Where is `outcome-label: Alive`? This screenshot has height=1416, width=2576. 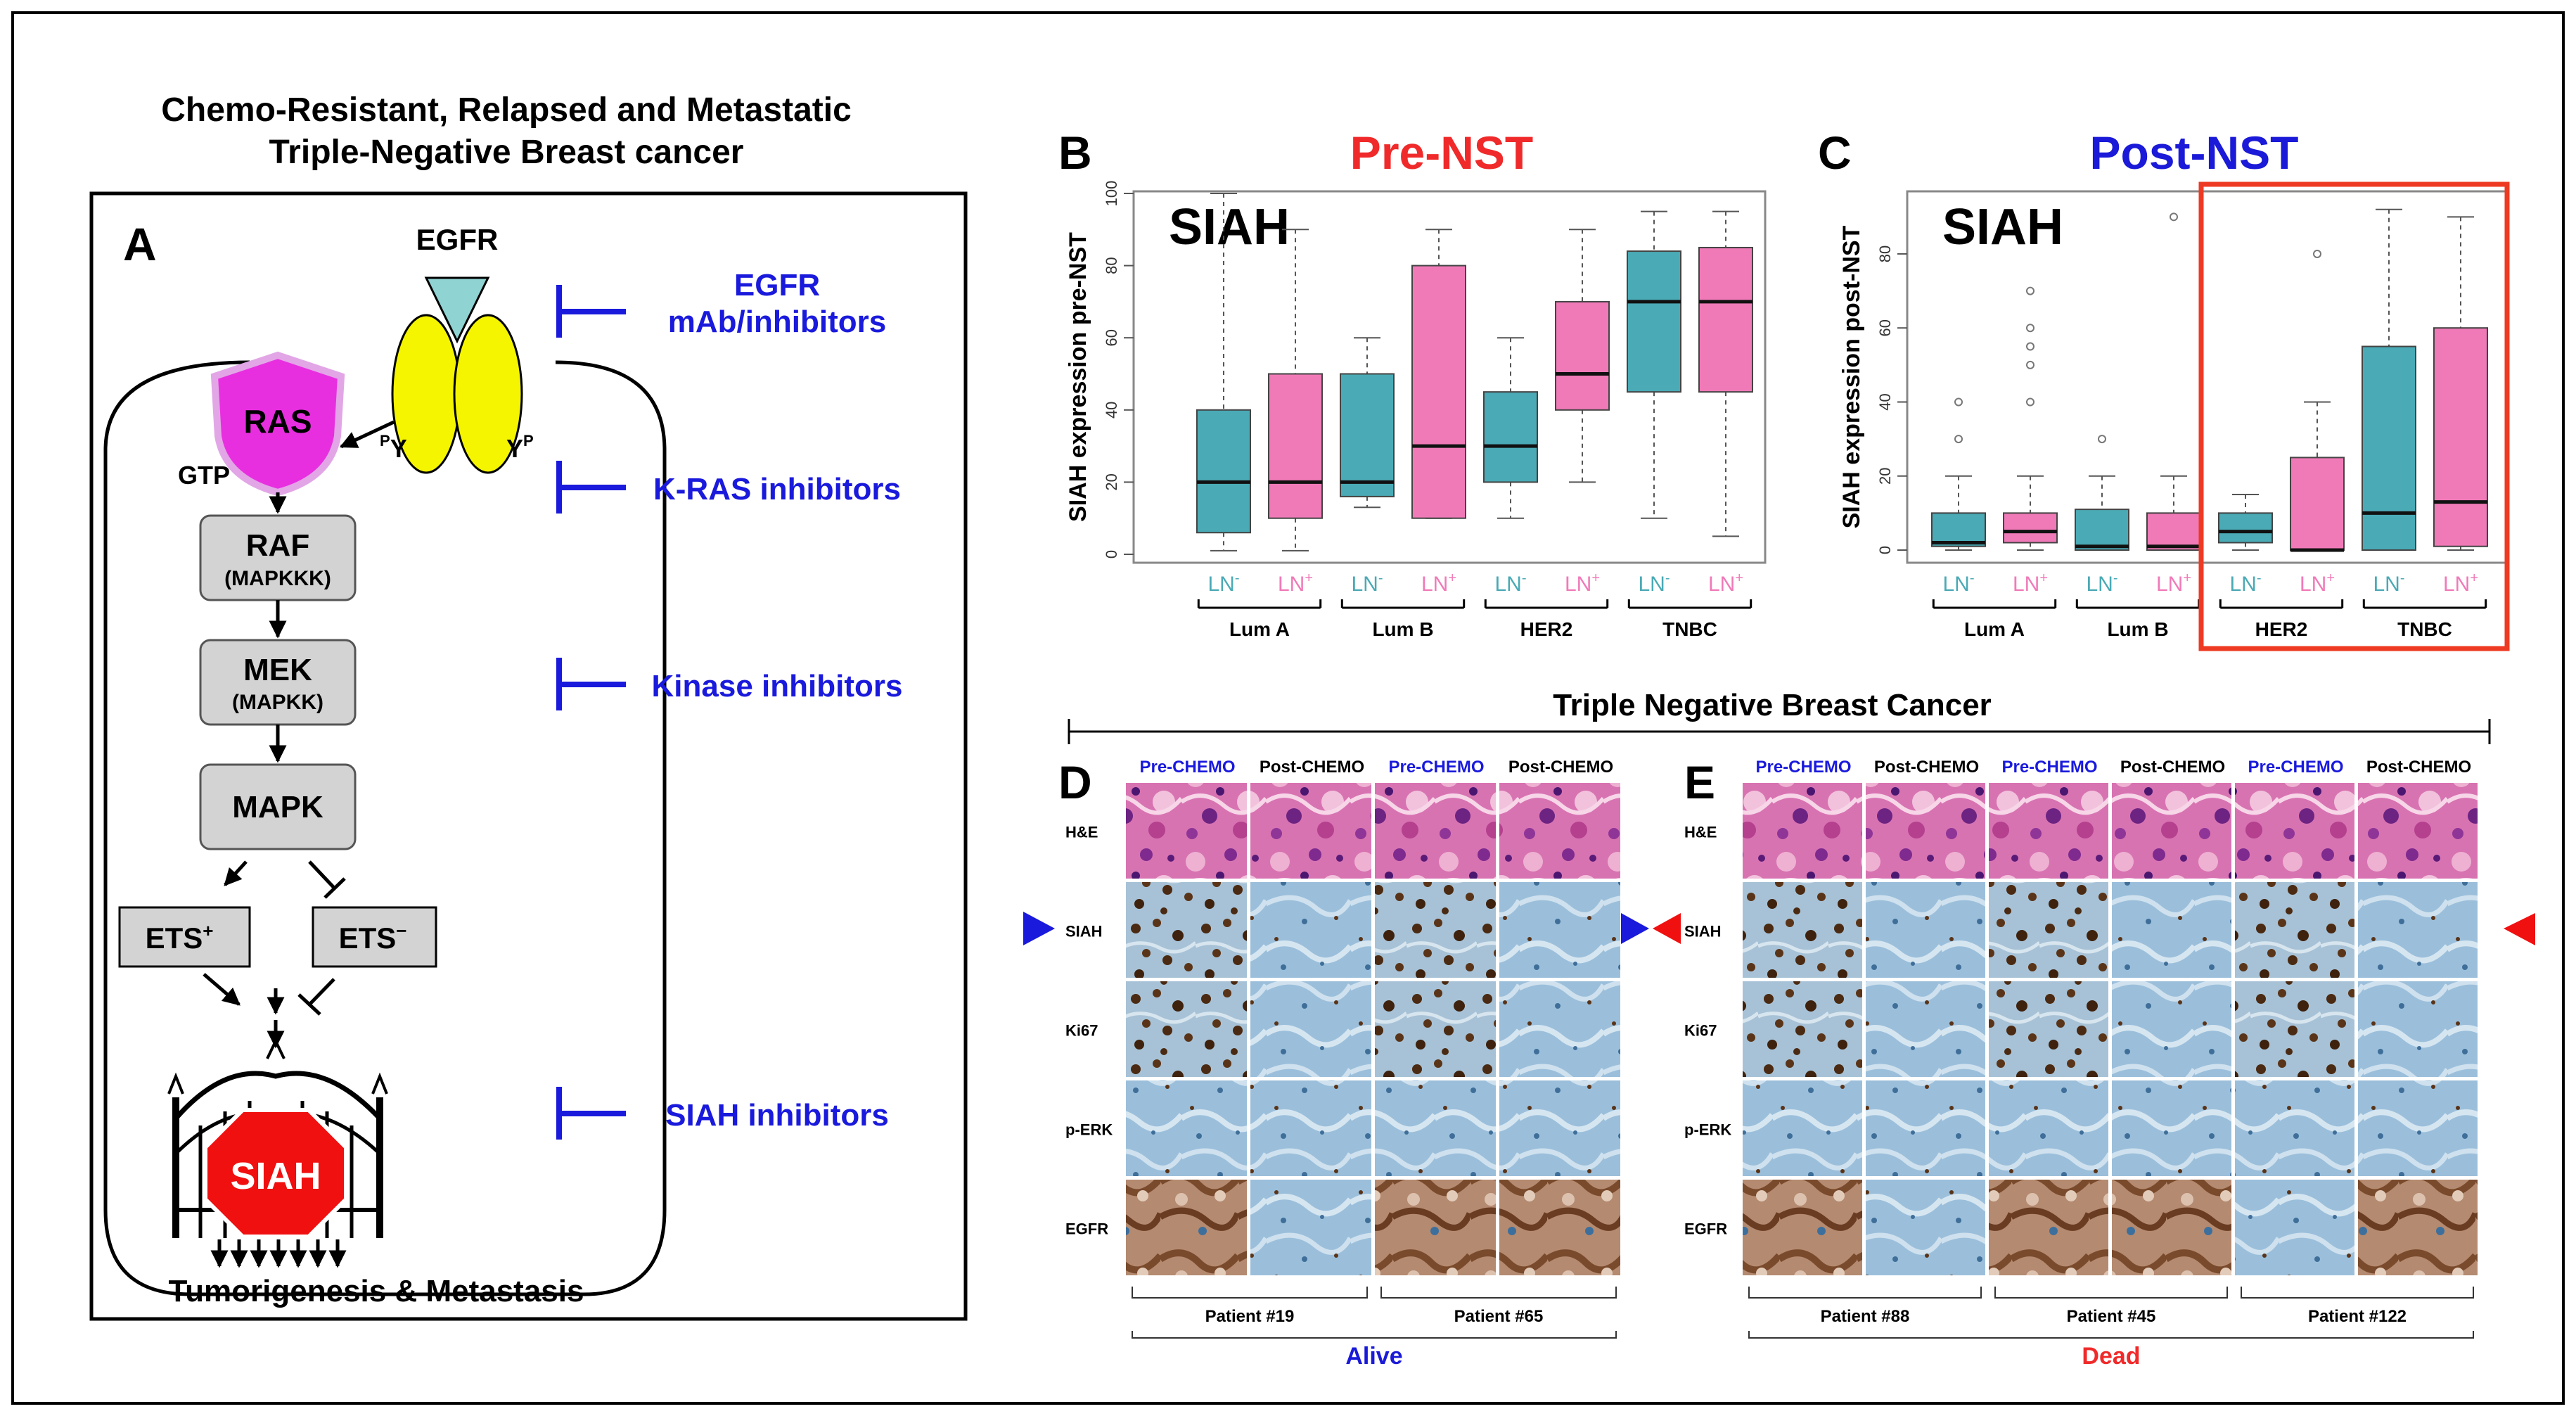
outcome-label: Alive is located at coordinates (1373, 1356).